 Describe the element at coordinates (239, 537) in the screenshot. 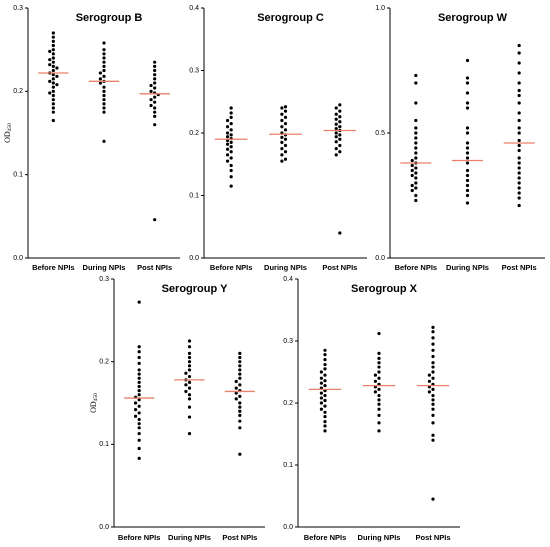

I see `category-label: Post NPIs` at that location.